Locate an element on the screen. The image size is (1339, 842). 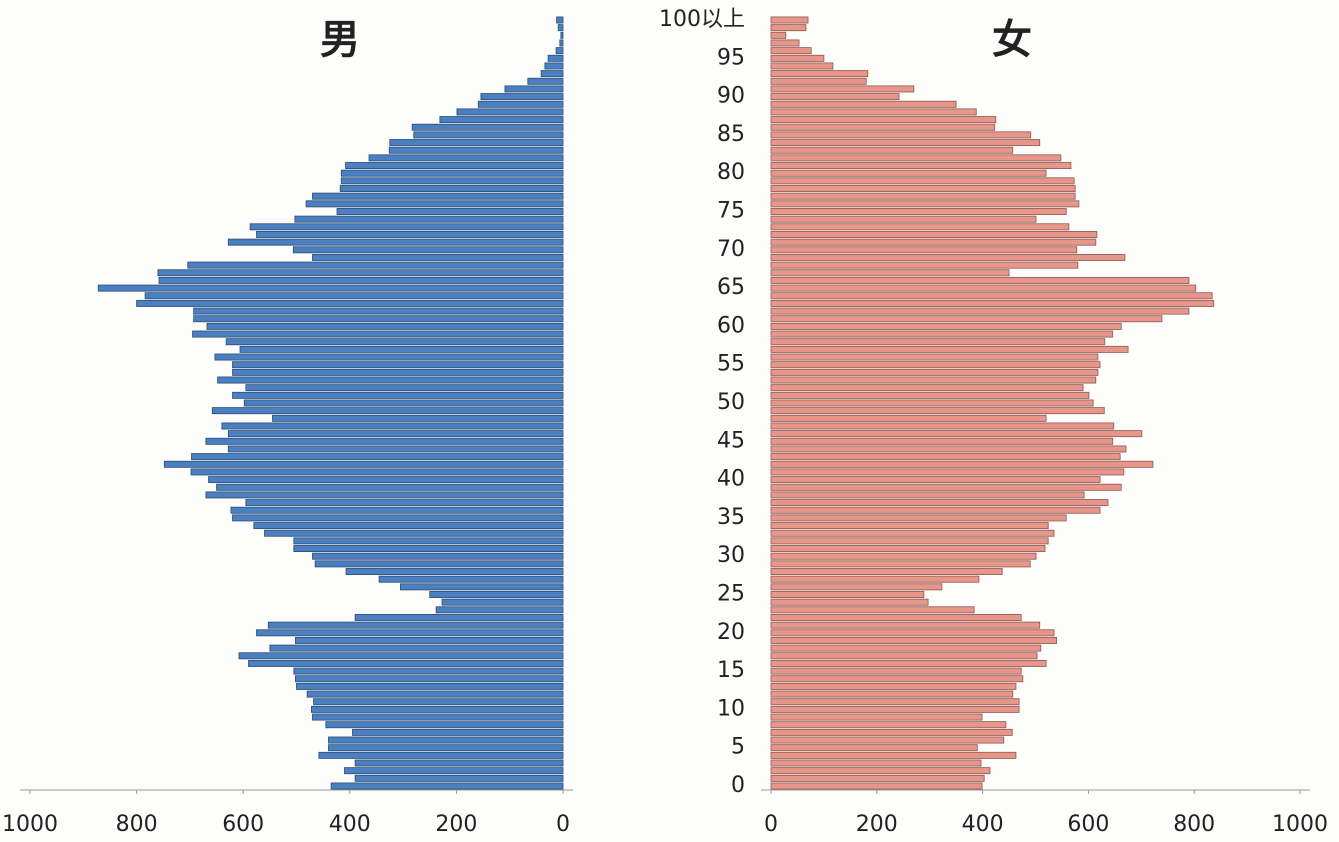
y-tick-label: 100以上 is located at coordinates (702, 19).